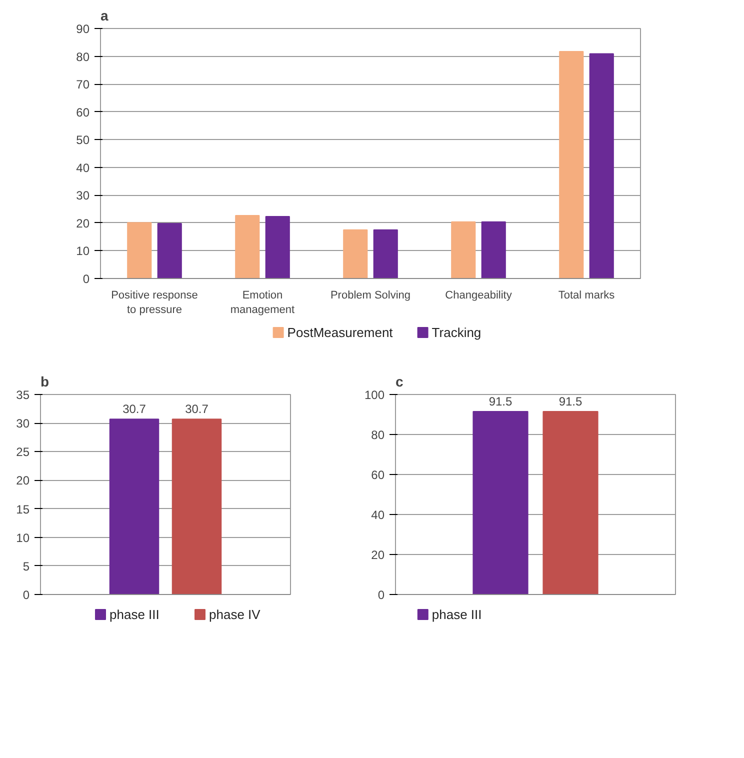  Describe the element at coordinates (457, 332) in the screenshot. I see `legend-label: Tracking` at that location.